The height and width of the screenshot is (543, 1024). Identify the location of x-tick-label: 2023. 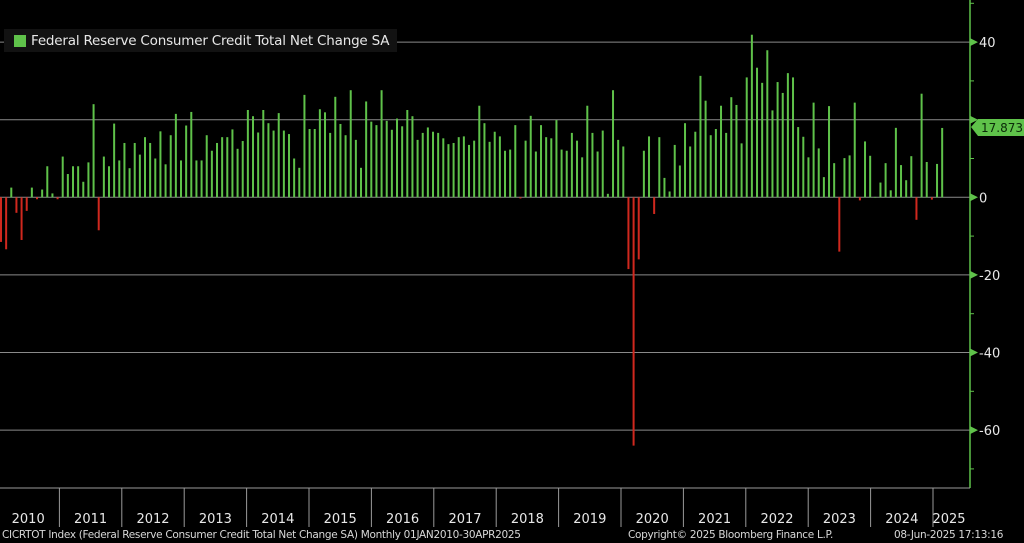
(839, 519).